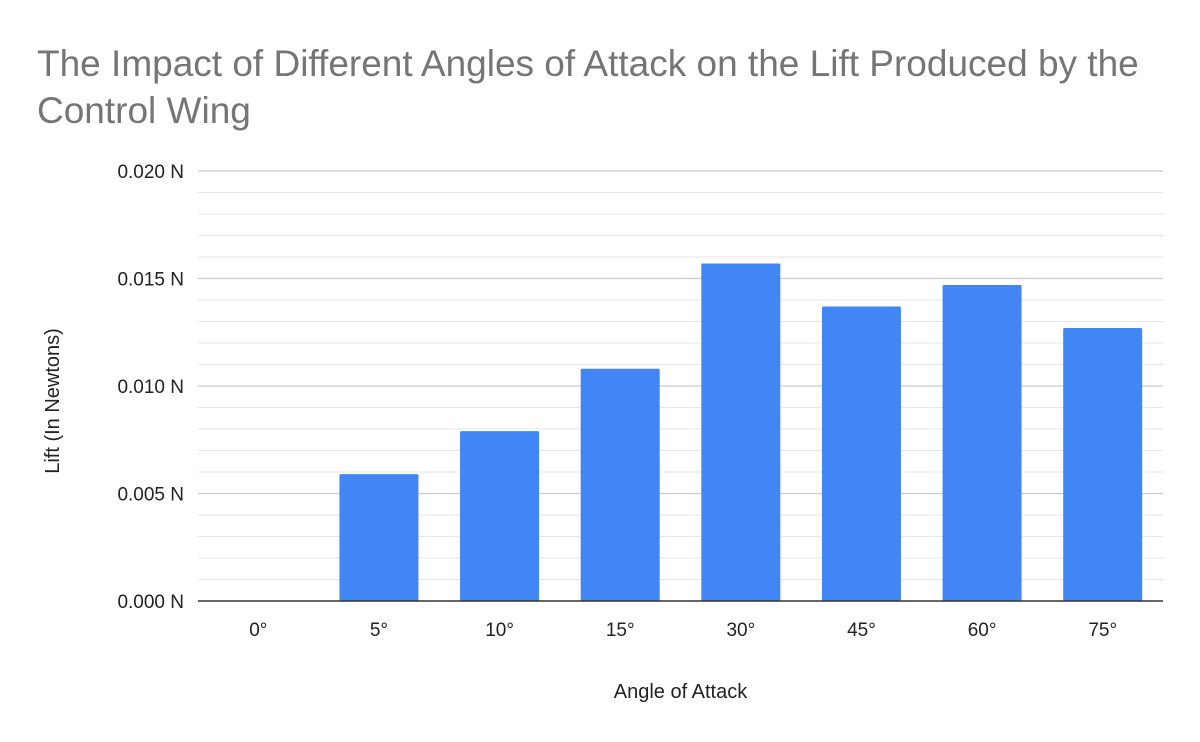 The image size is (1200, 742). Describe the element at coordinates (150, 280) in the screenshot. I see `y-tick-label: 0.015 N` at that location.